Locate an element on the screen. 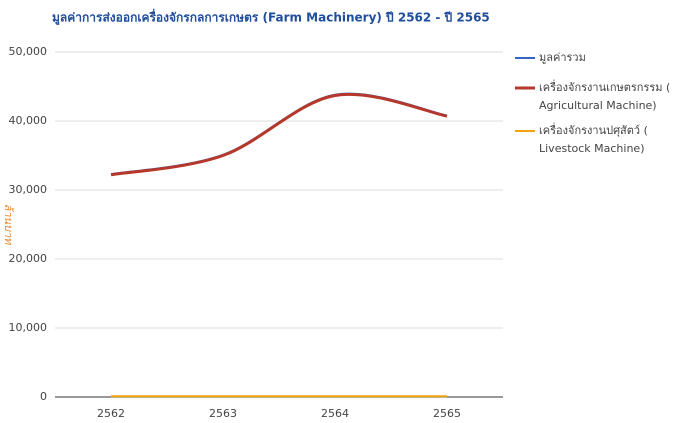  y-axis-label: ล้านบาท is located at coordinates (8, 225).